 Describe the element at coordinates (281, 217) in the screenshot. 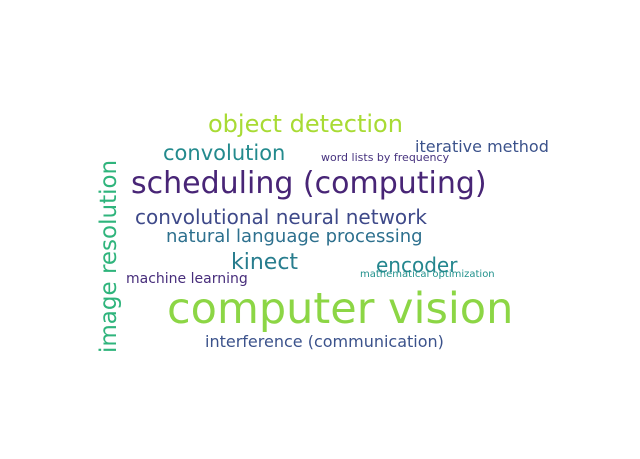

I see `word-convolutional-neural-network: convolutional neural network` at that location.